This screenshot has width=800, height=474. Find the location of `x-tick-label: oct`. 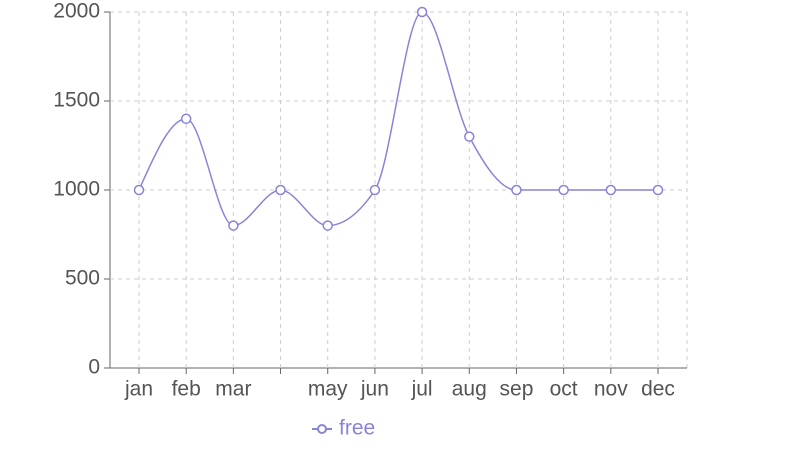

x-tick-label: oct is located at coordinates (564, 389).